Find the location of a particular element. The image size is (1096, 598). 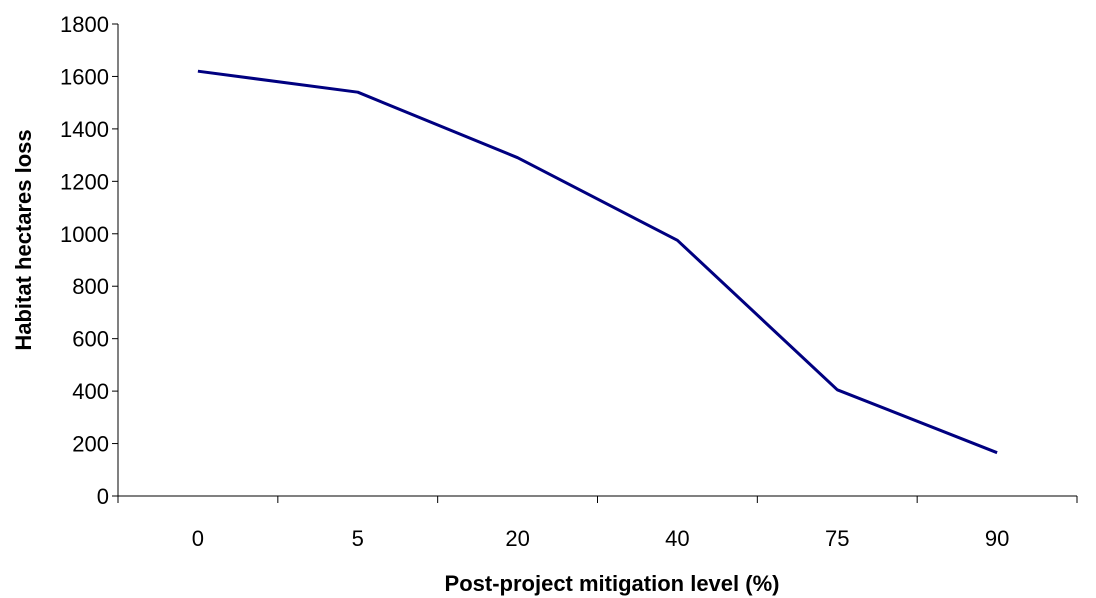

y-tick-label: 1200 is located at coordinates (84, 181).